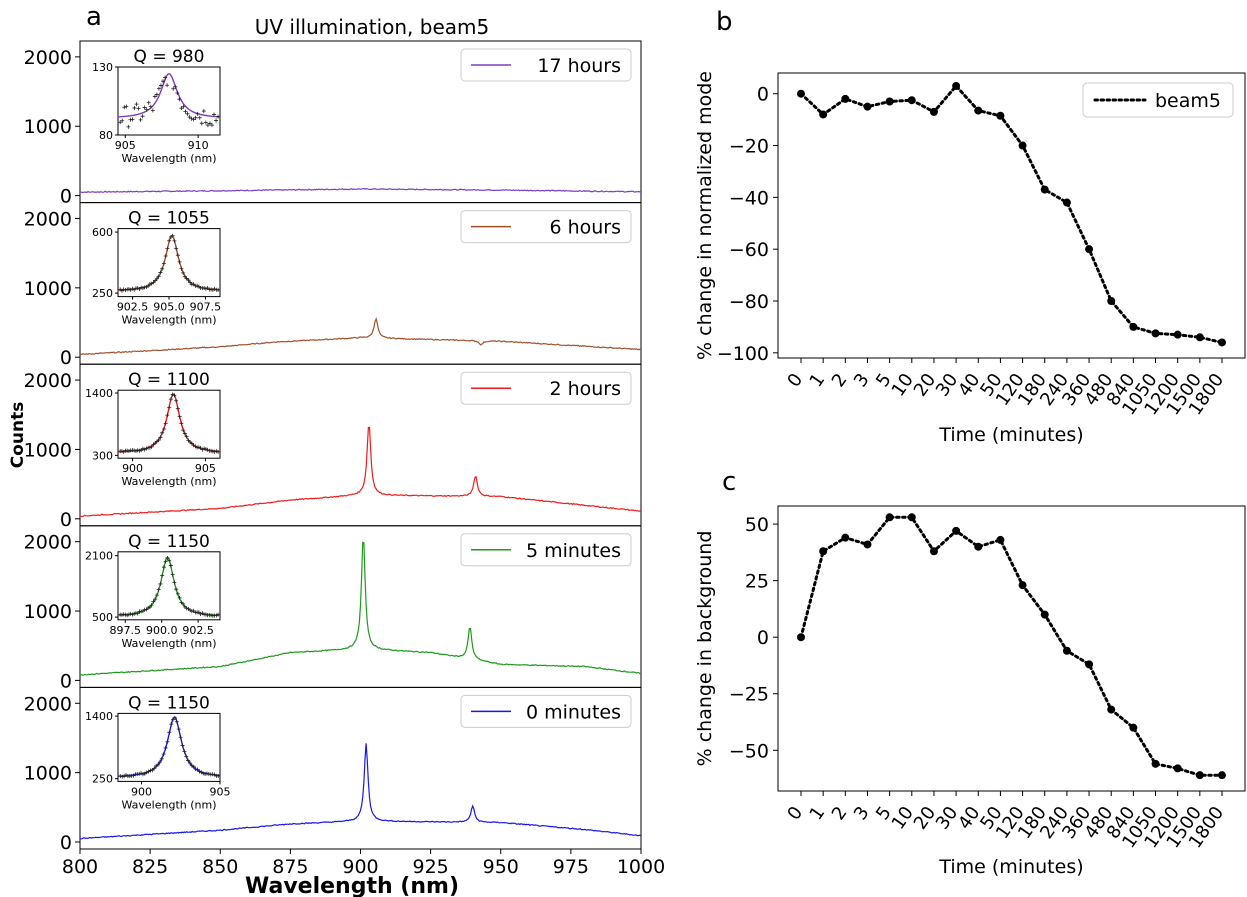 This screenshot has height=897, width=1247. I want to click on x-tick-label: 0, so click(795, 380).